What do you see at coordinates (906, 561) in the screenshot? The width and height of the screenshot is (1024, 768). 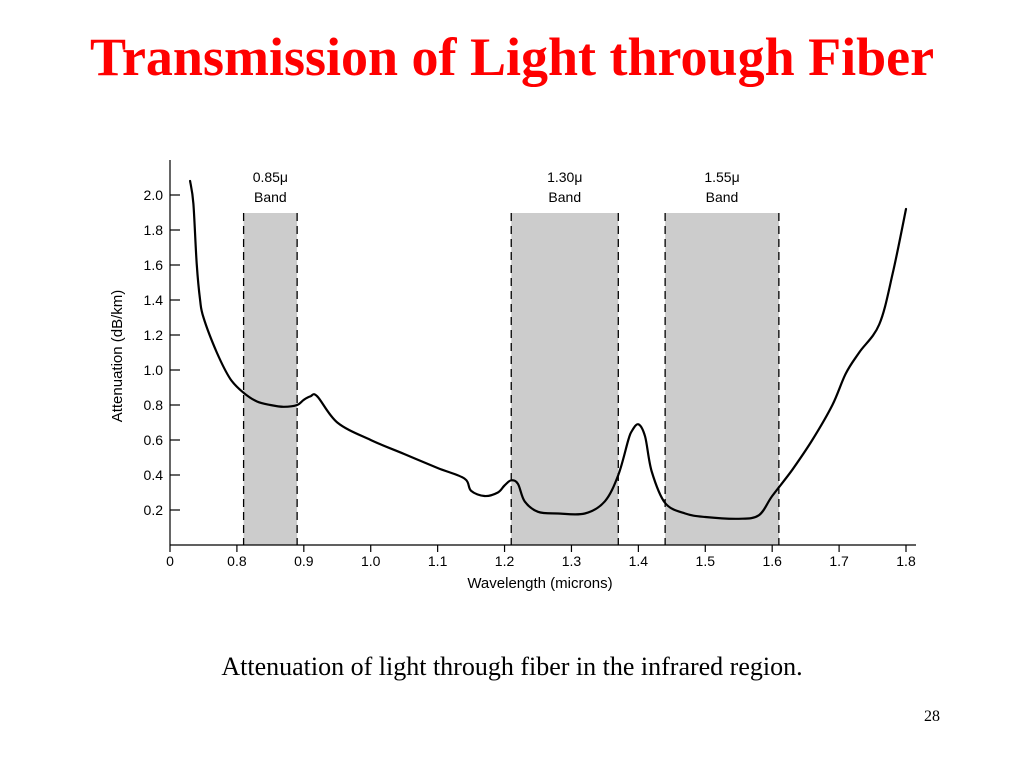 I see `x-tick-label: 1.8` at bounding box center [906, 561].